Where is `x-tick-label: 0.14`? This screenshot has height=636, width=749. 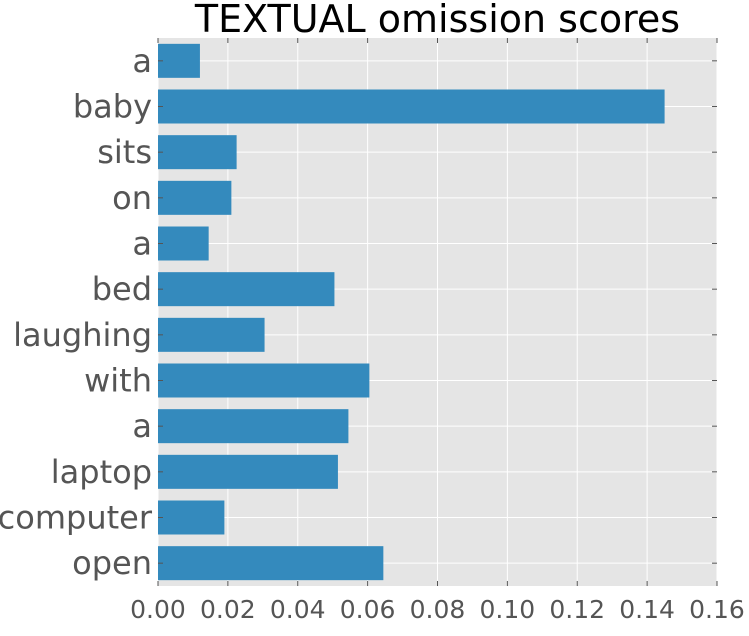
x-tick-label: 0.14 is located at coordinates (647, 609).